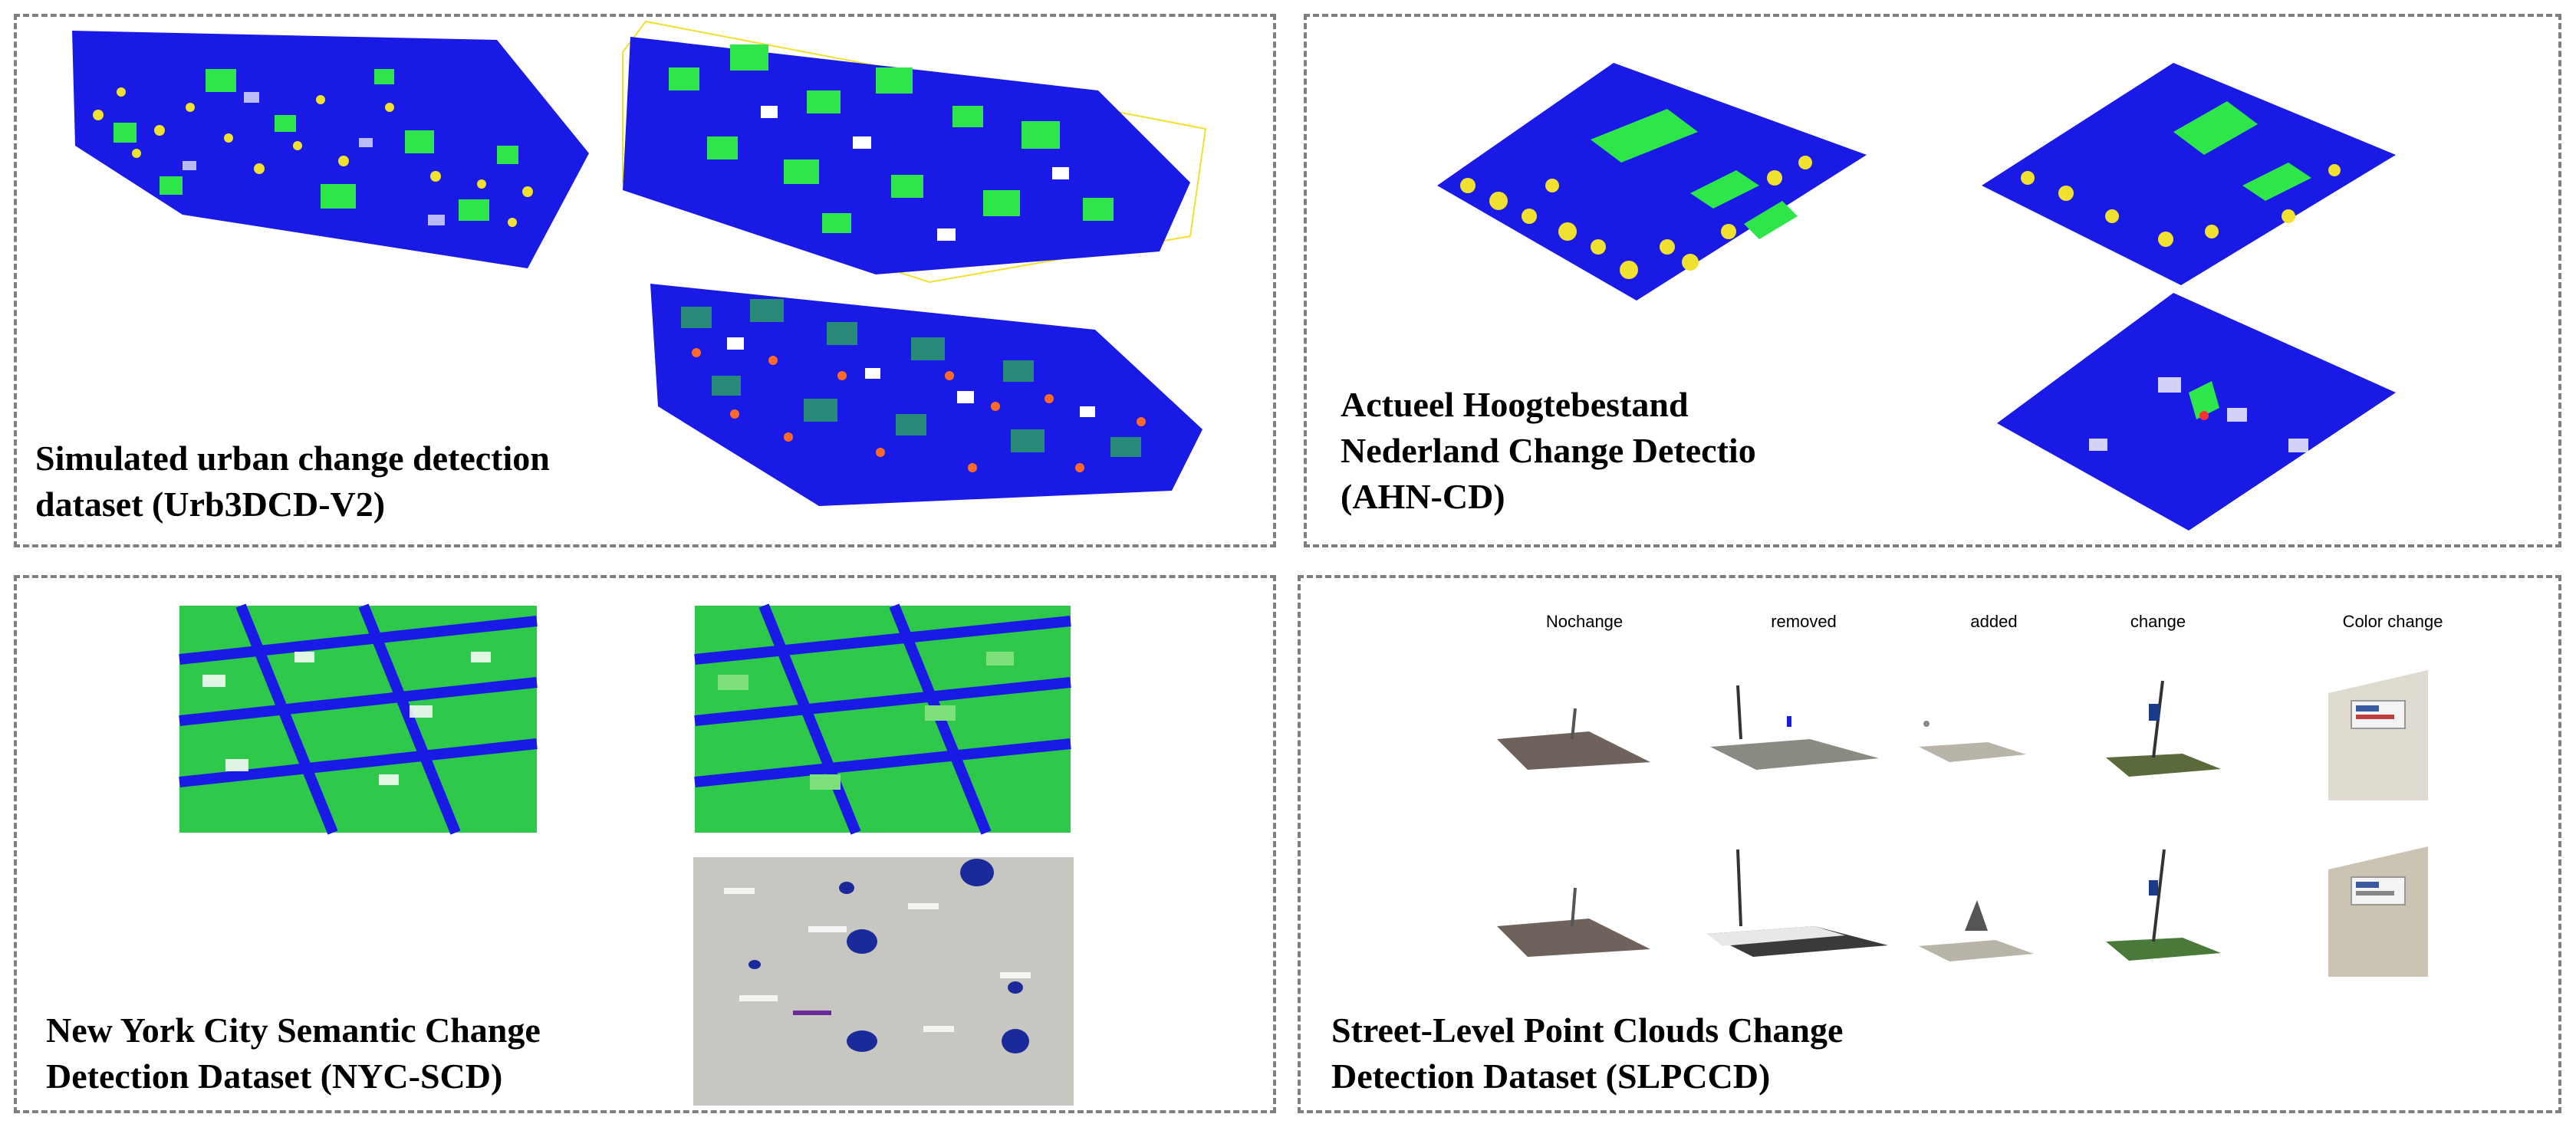 The width and height of the screenshot is (2576, 1124). What do you see at coordinates (2196, 412) in the screenshot?
I see `ahn-change-map` at bounding box center [2196, 412].